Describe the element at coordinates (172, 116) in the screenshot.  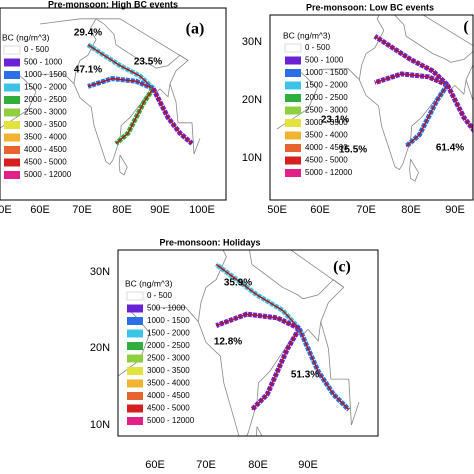
I see `trajectory` at that location.